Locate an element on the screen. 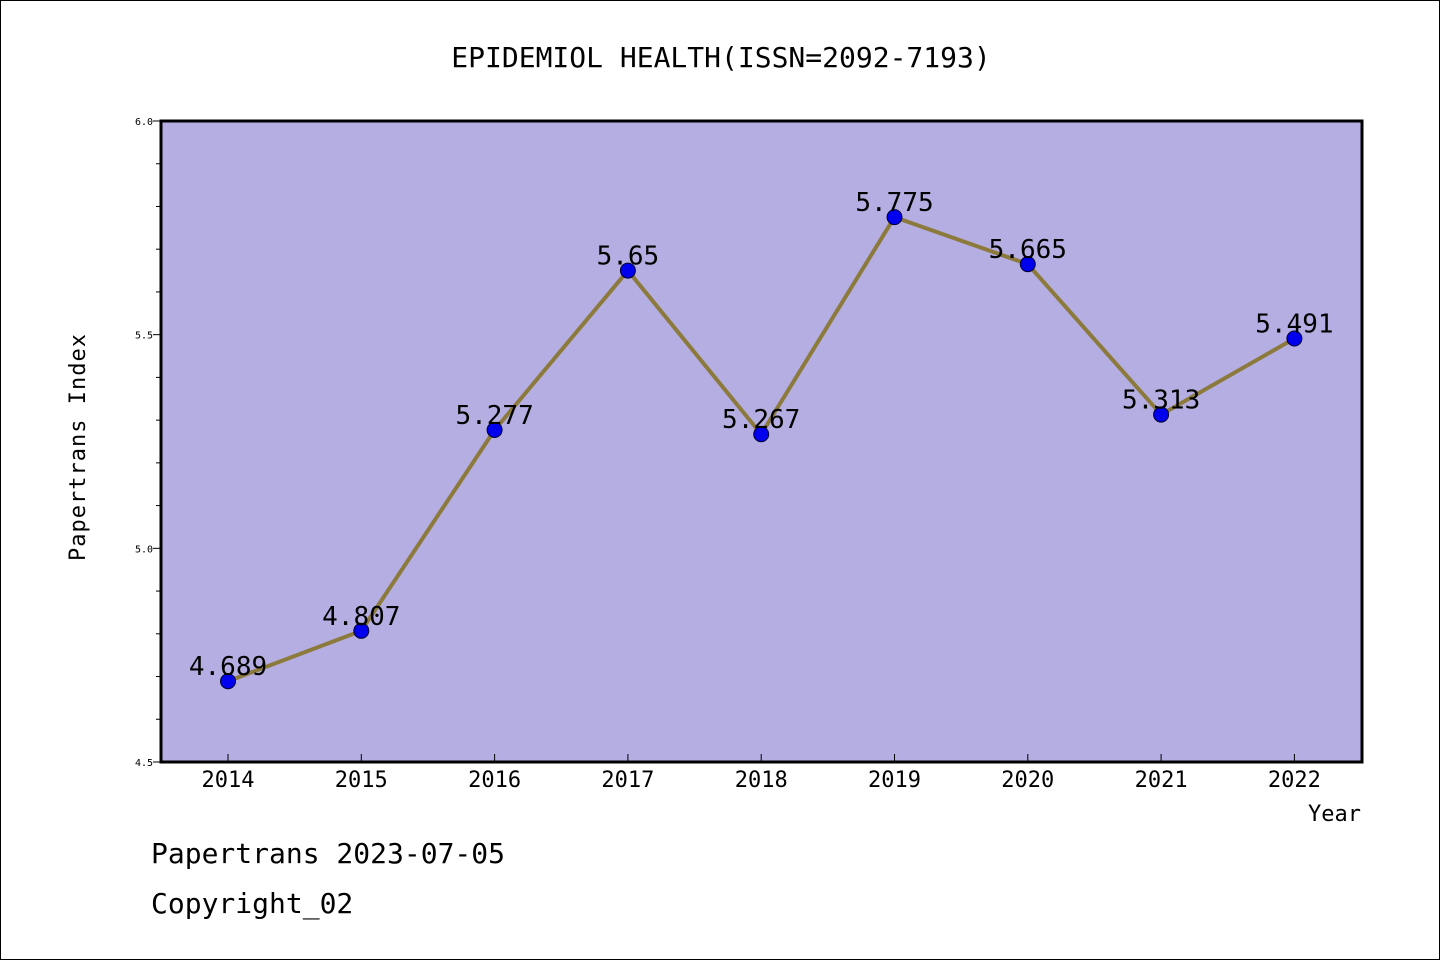 Image resolution: width=1440 pixels, height=961 pixels. x-axis-ticks: 2014 2015 2016 2017 2018 2019 2020 2021 2022 is located at coordinates (761, 773).